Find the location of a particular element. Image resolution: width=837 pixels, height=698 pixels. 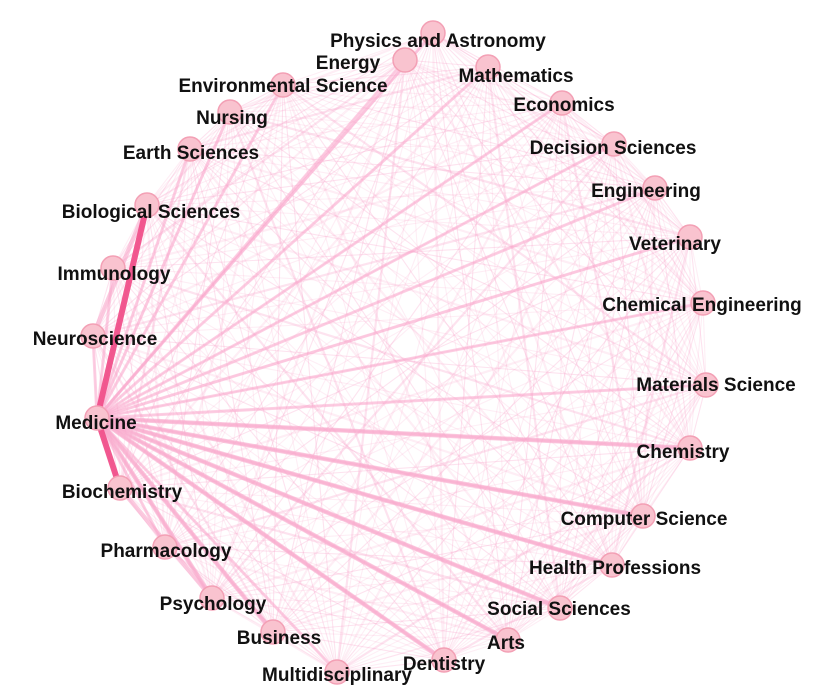

edge-arts-multidisciplinary is located at coordinates (422, 656).